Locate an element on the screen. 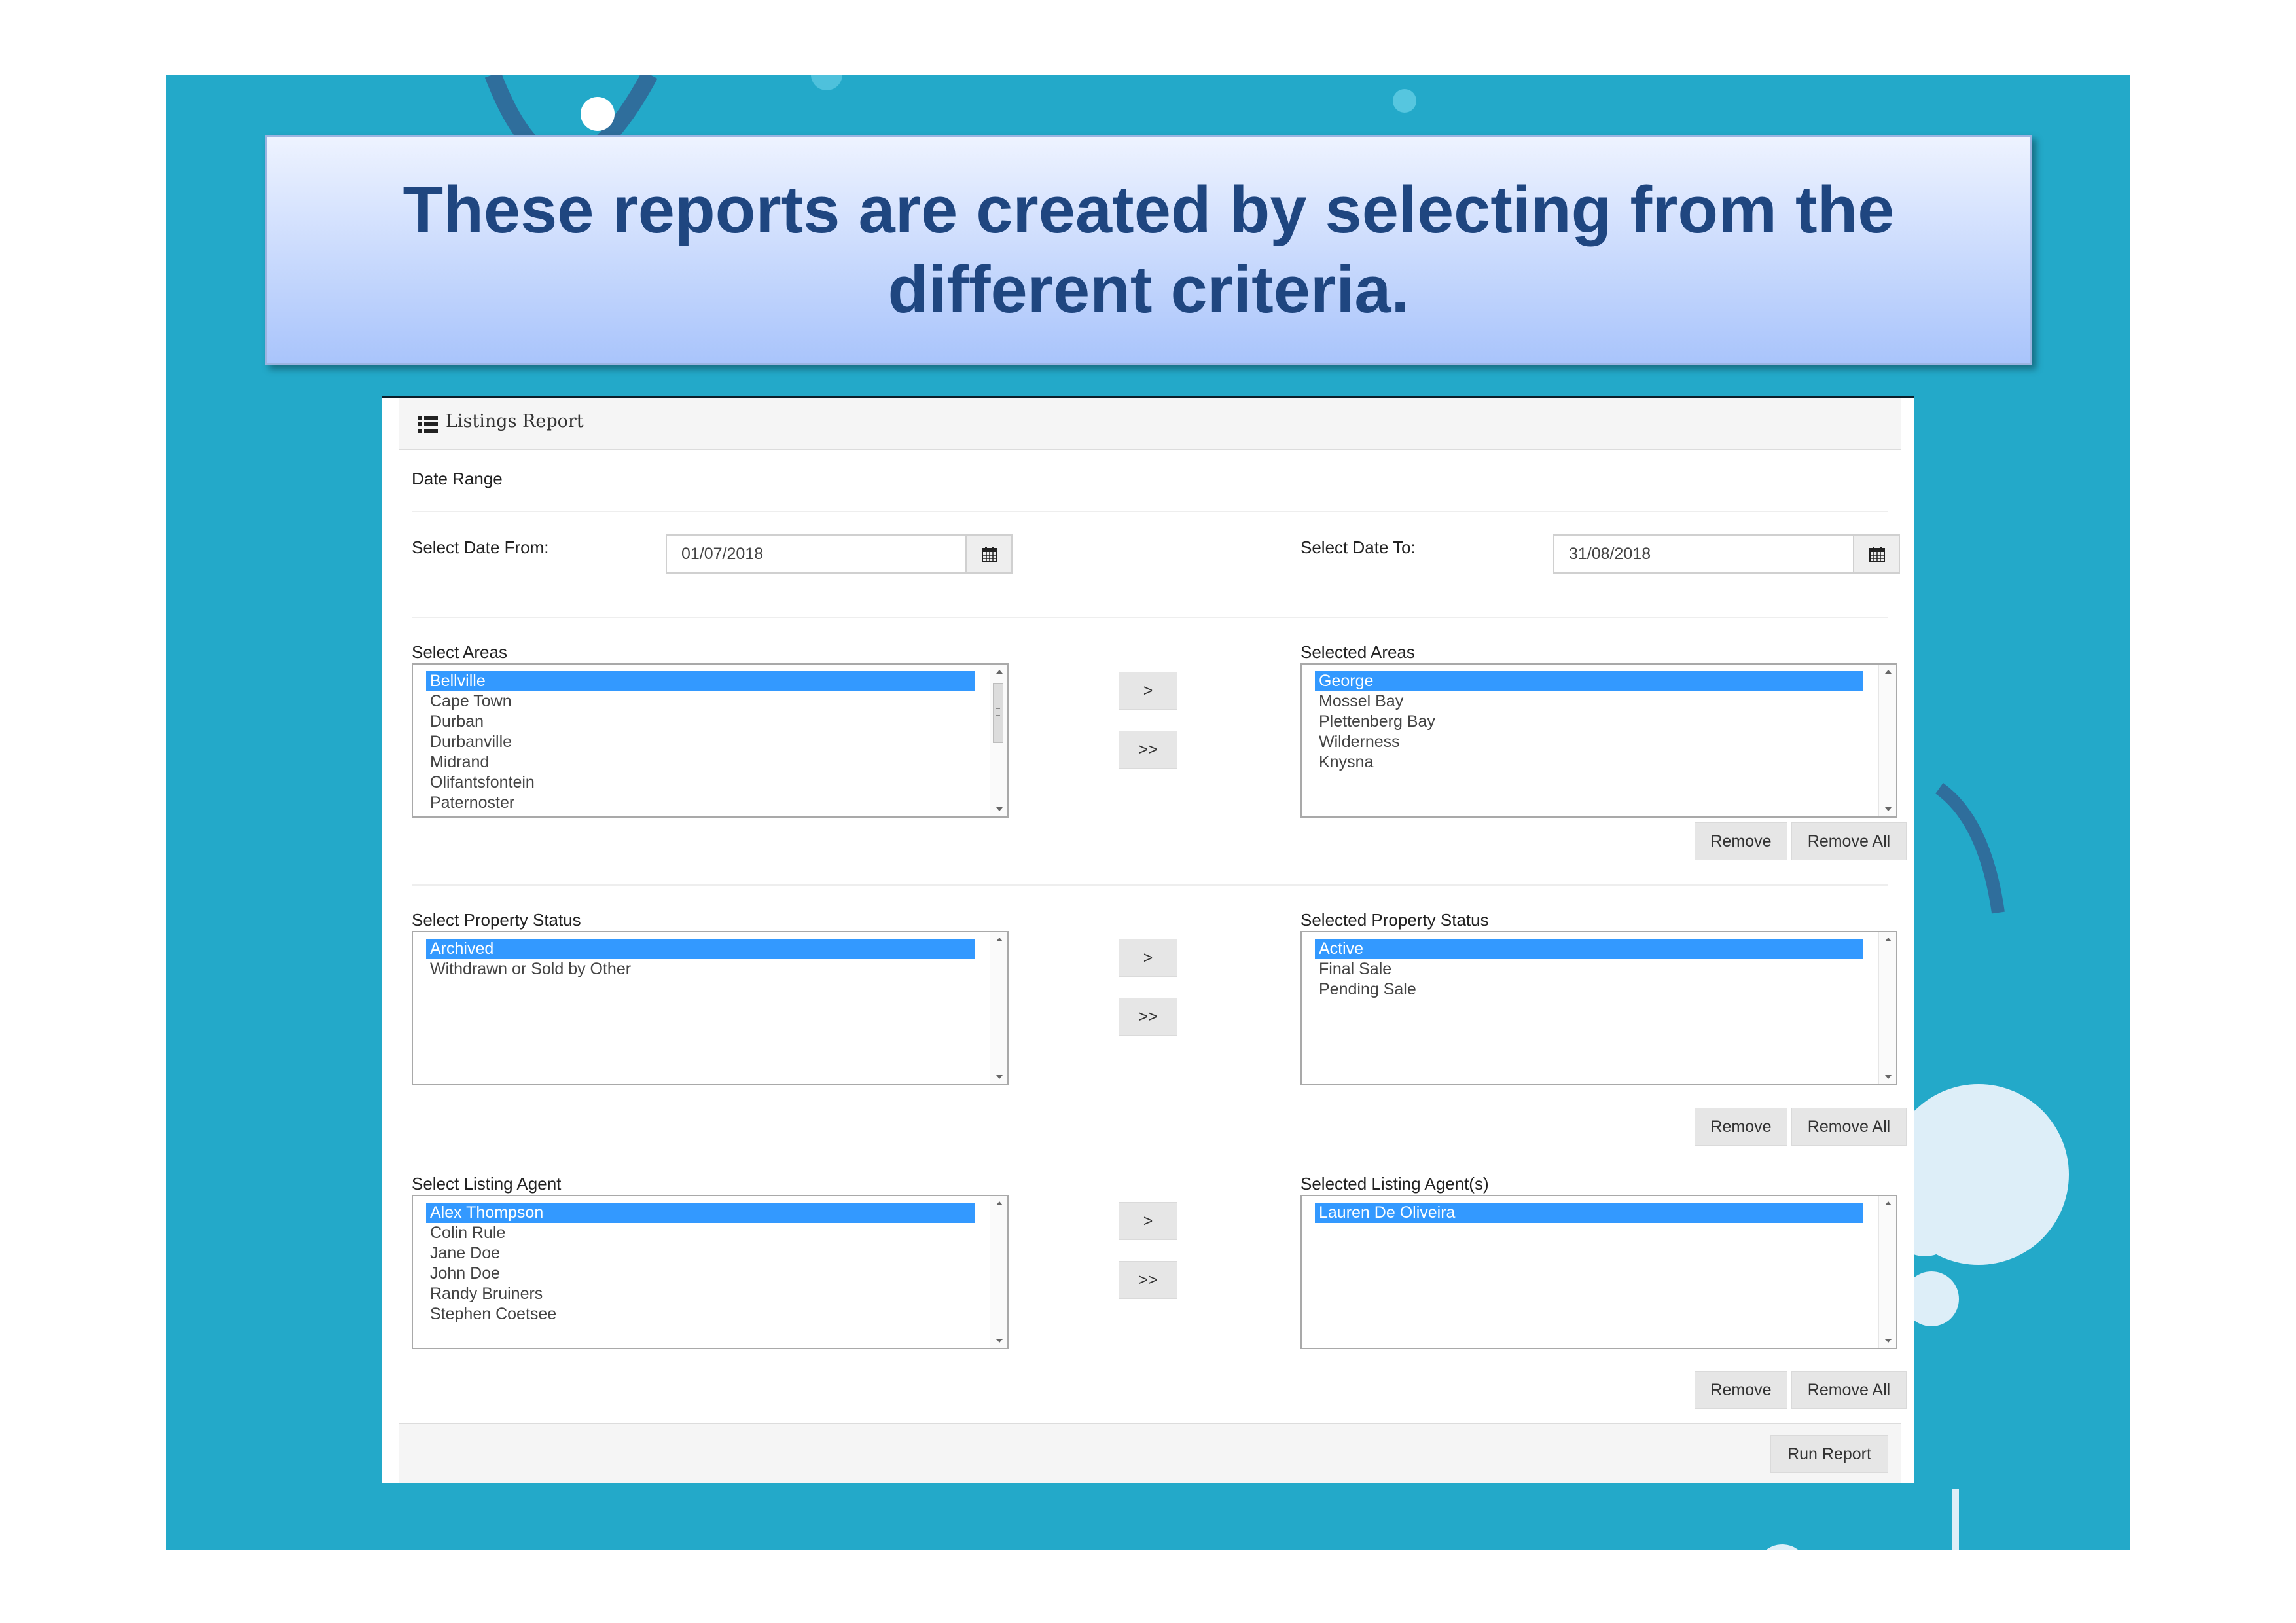 Image resolution: width=2296 pixels, height=1623 pixels. selected-listing-agents-label: Selected Listing Agent(s) is located at coordinates (1394, 1184).